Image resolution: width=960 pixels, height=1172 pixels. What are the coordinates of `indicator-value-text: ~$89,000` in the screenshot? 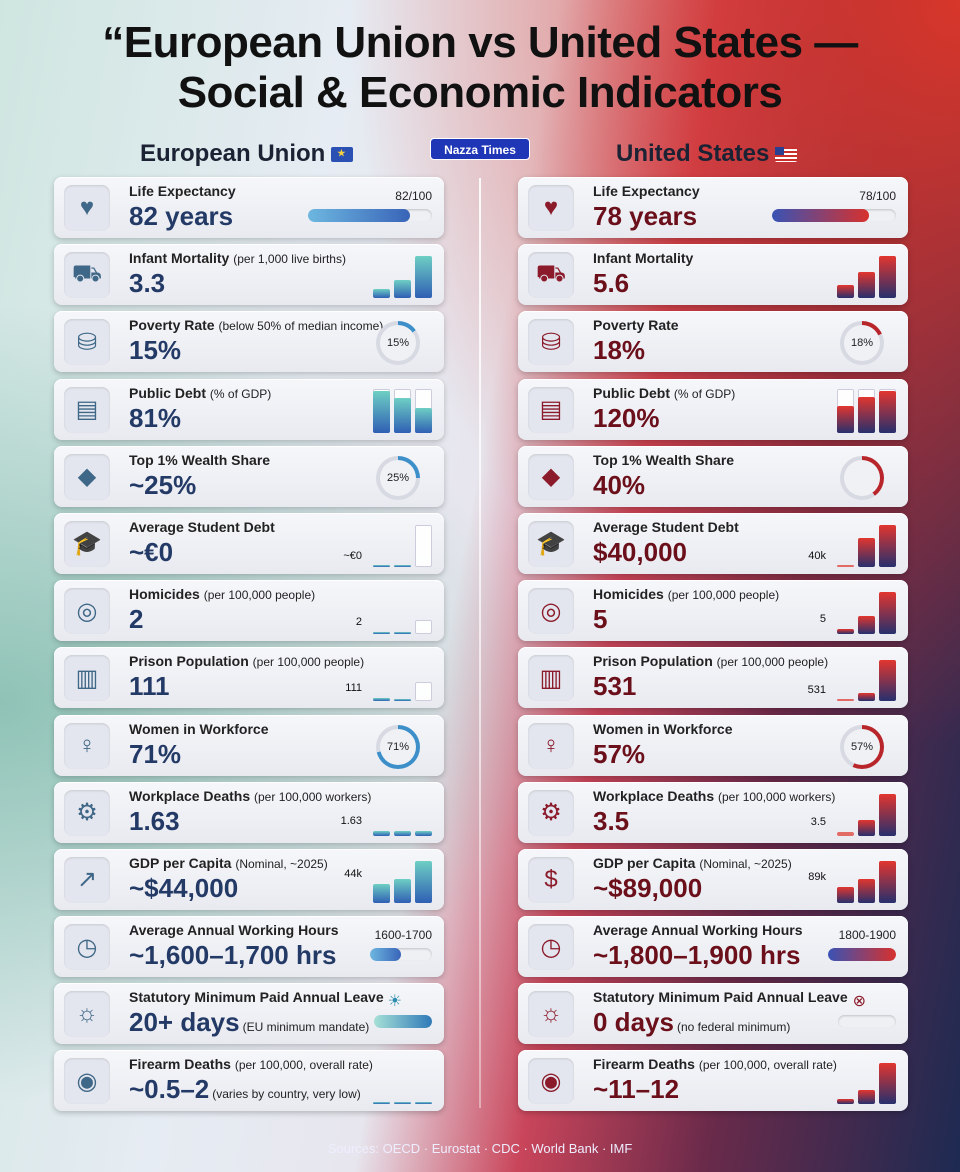 It's located at (648, 887).